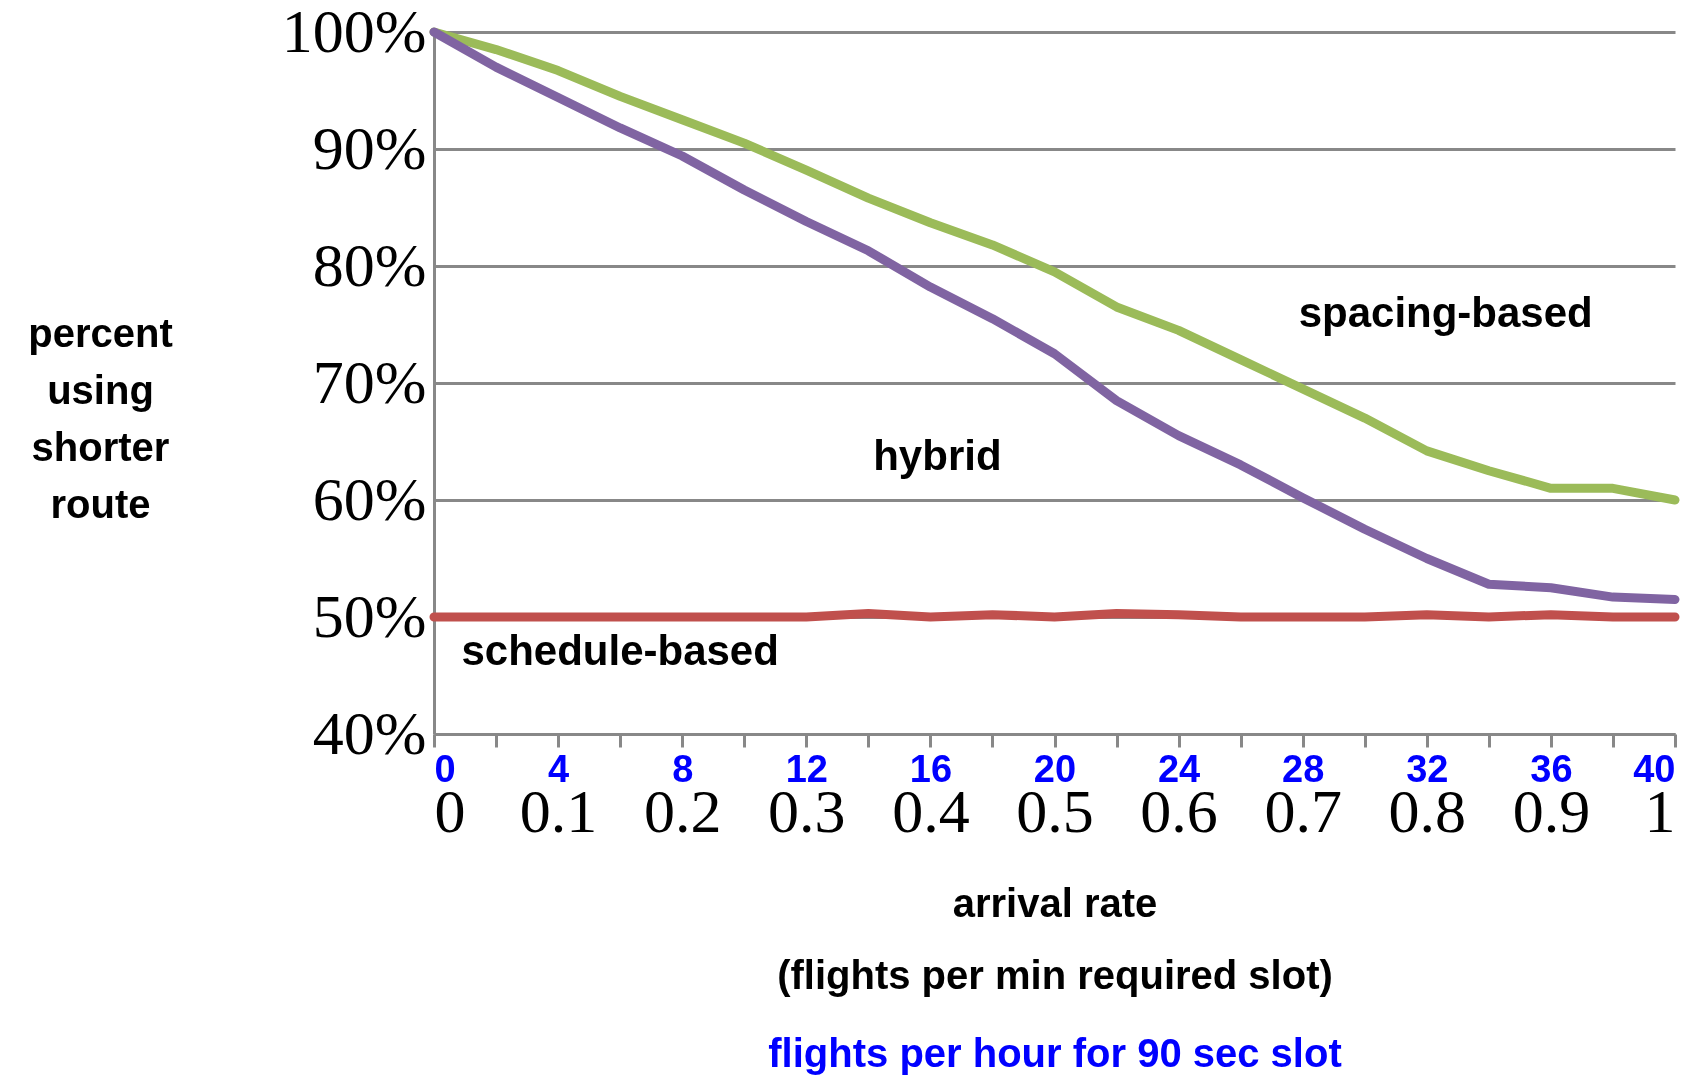 The width and height of the screenshot is (1700, 1083). Describe the element at coordinates (937, 455) in the screenshot. I see `text: hybrid` at that location.